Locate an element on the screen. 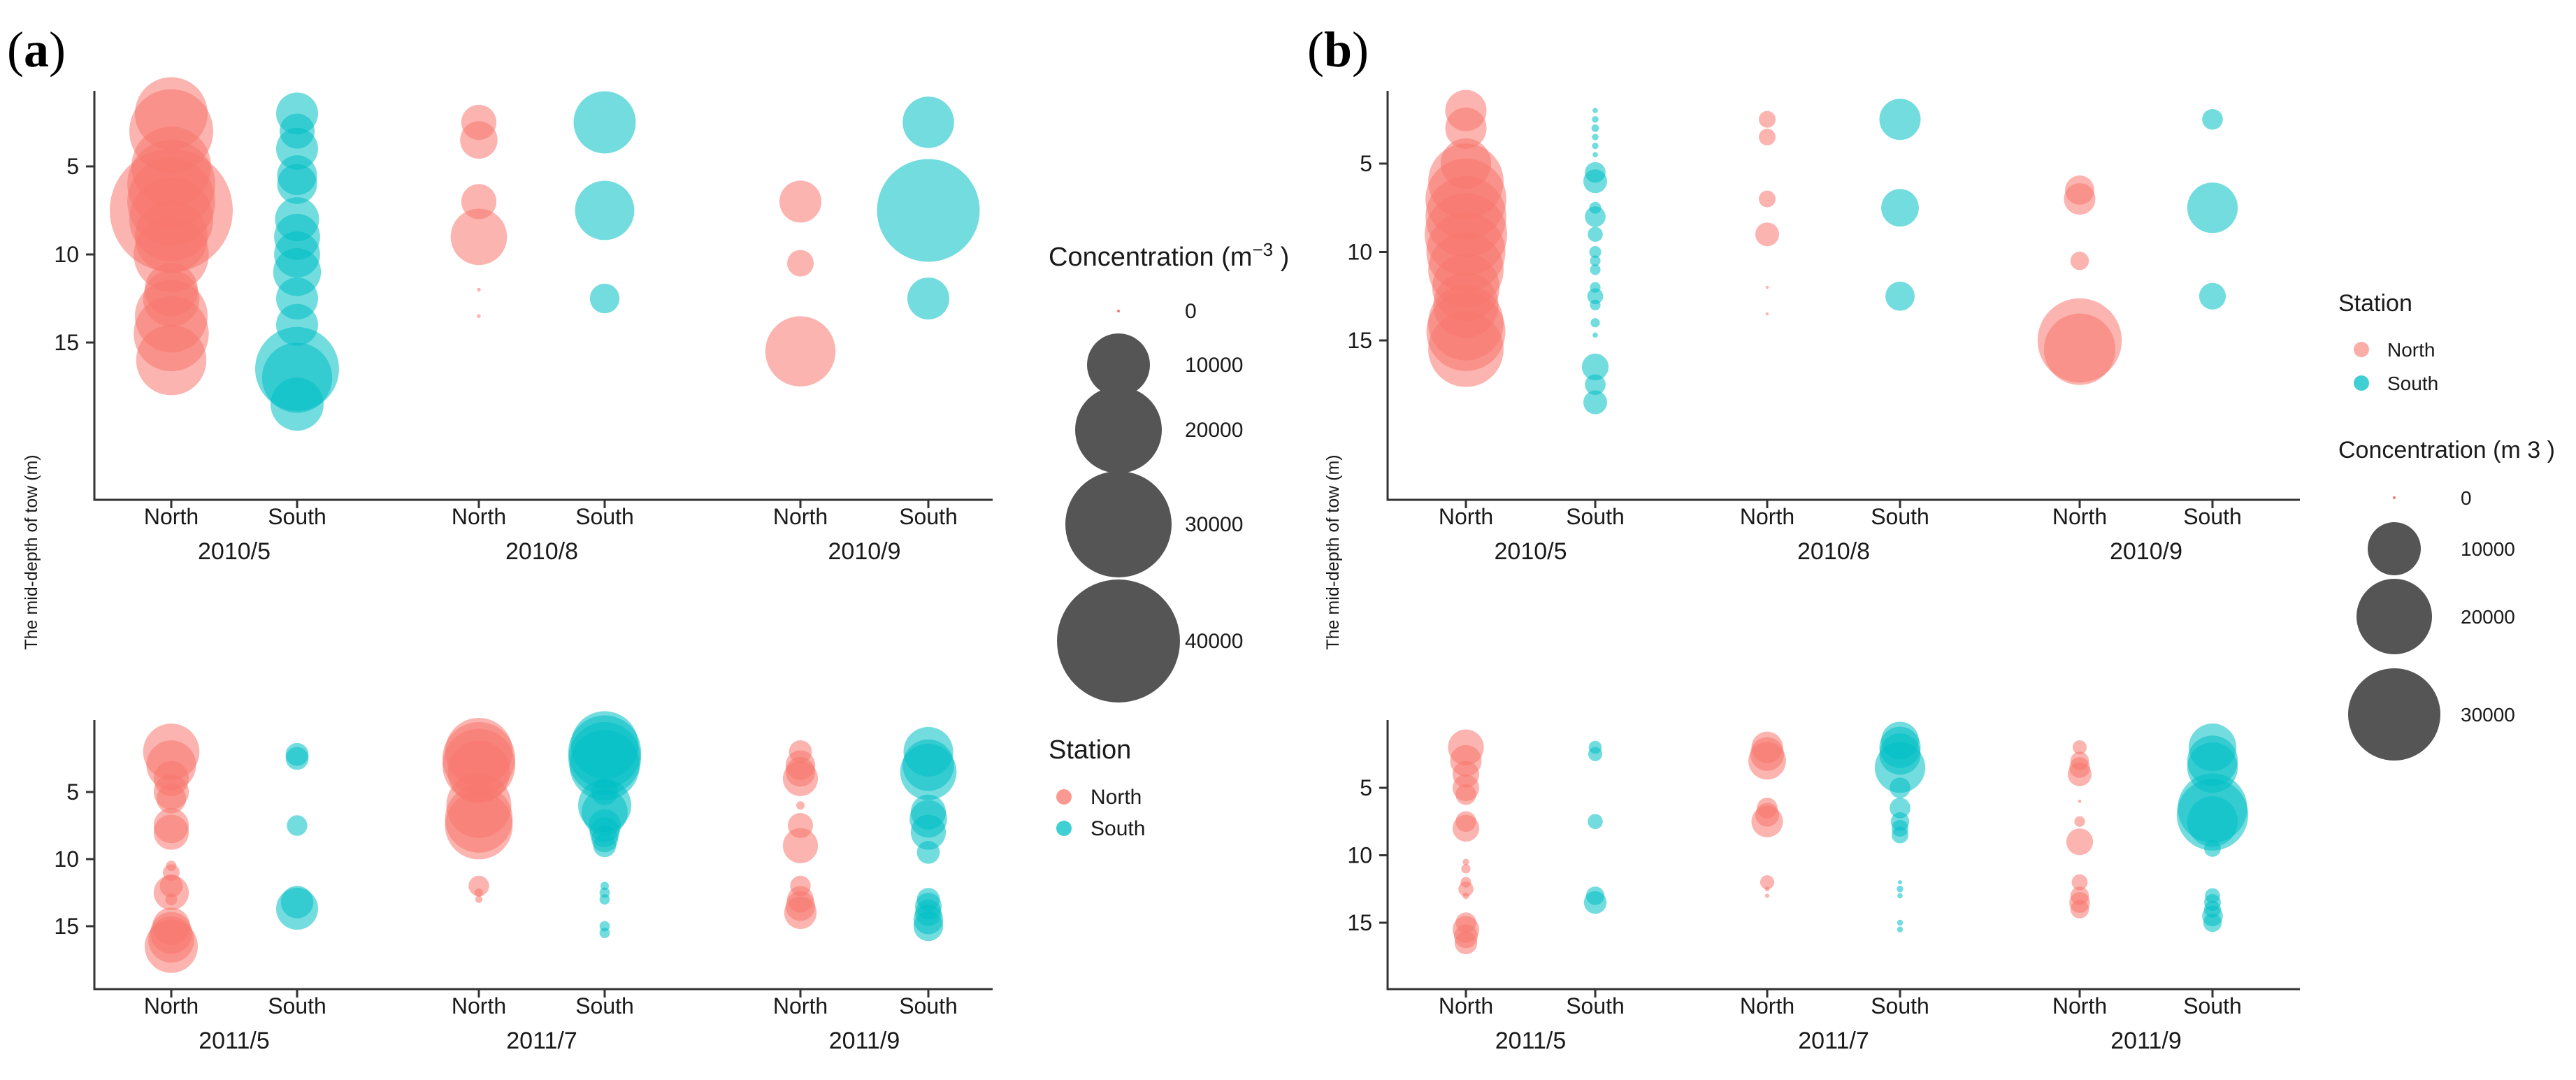 Image resolution: width=2576 pixels, height=1080 pixels. pb-row0-g1-station-label-south: South is located at coordinates (1900, 516).